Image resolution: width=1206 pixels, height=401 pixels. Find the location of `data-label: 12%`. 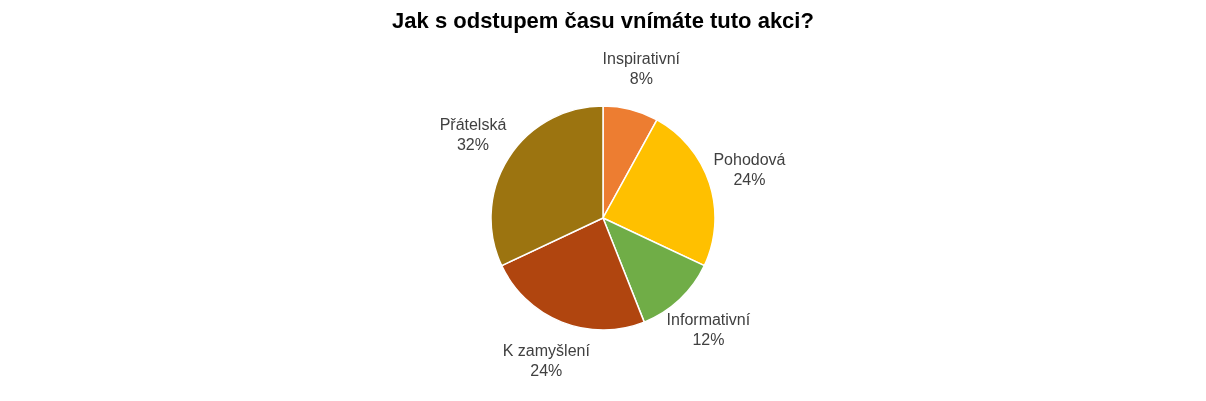

data-label: 12% is located at coordinates (708, 340).